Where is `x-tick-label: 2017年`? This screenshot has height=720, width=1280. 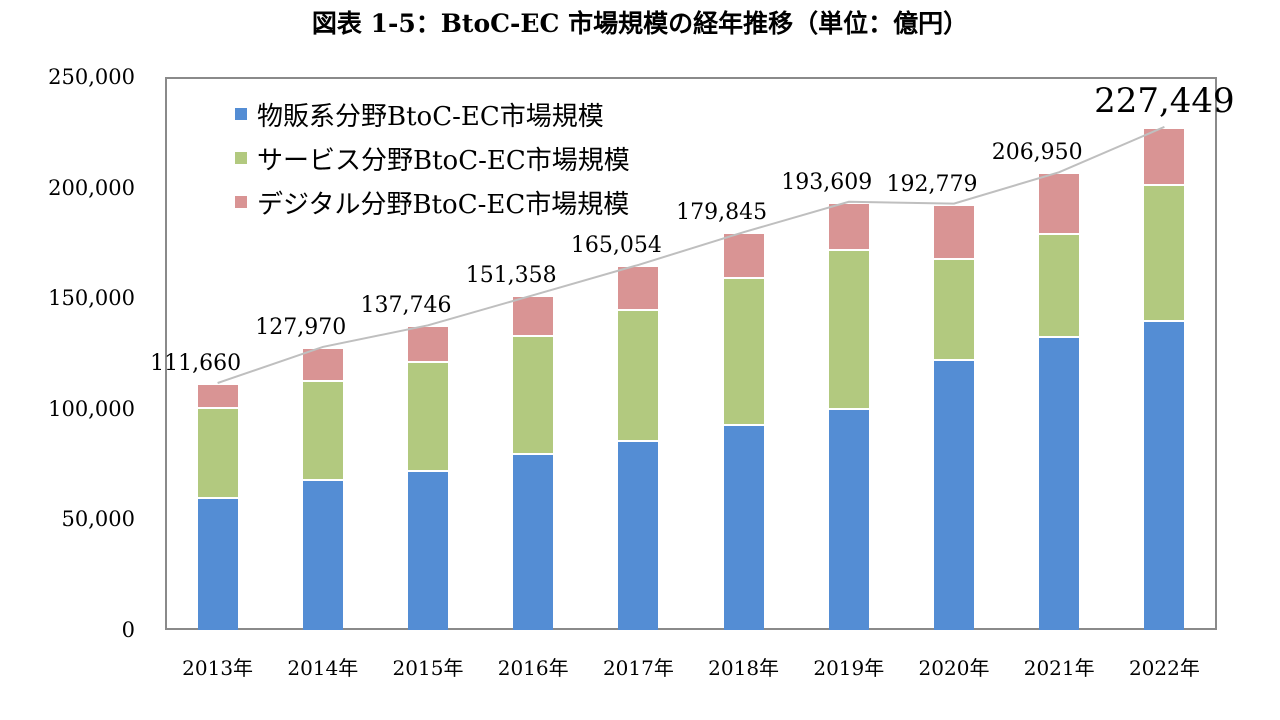
x-tick-label: 2017年 is located at coordinates (638, 668).